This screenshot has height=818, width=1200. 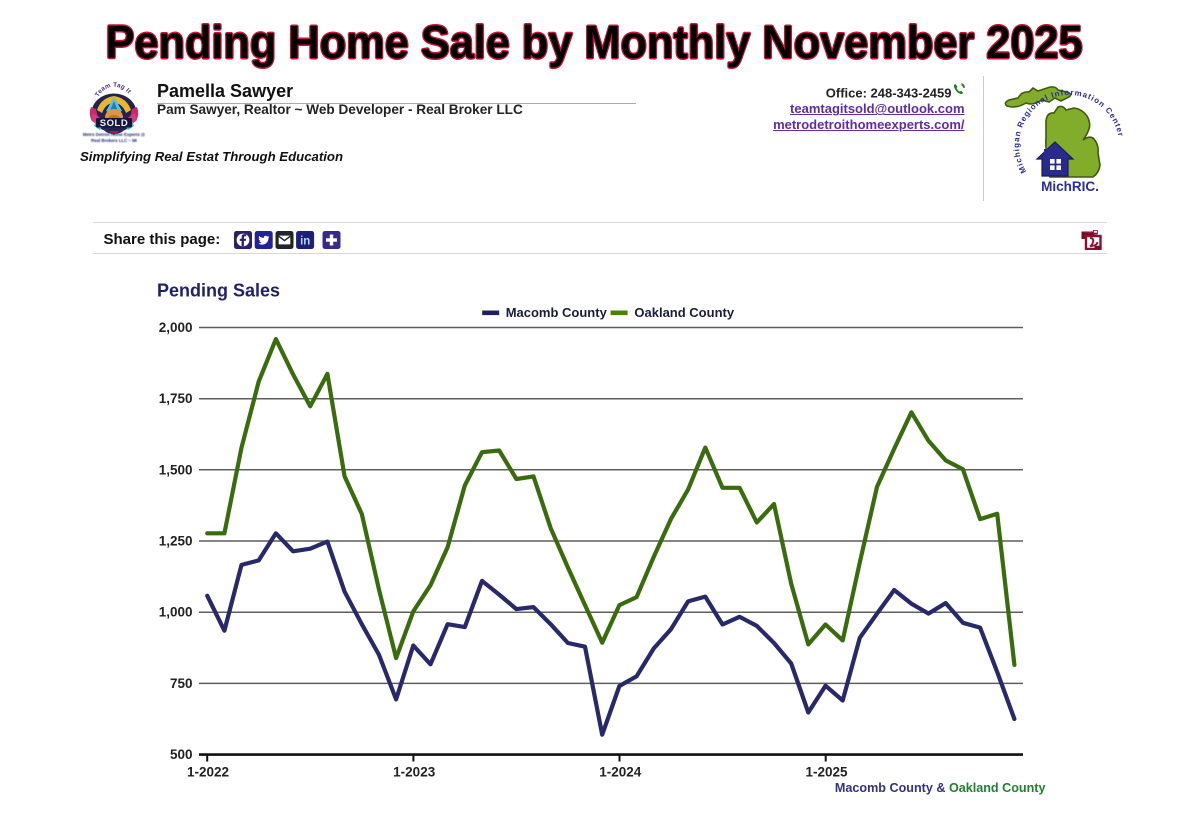 I want to click on svg-text: Macomb County & Oakland County, so click(x=940, y=788).